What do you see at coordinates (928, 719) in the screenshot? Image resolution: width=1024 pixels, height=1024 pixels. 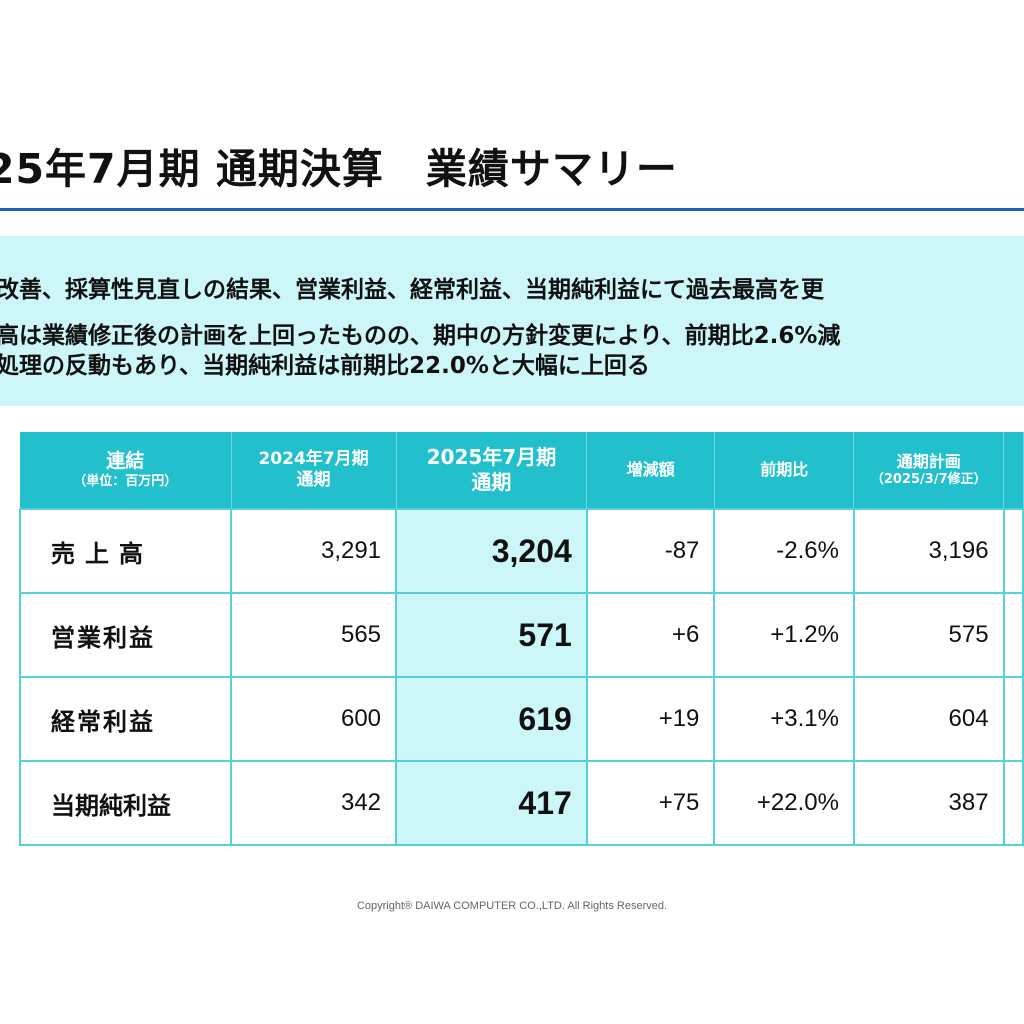 I see `plan-value: 604` at bounding box center [928, 719].